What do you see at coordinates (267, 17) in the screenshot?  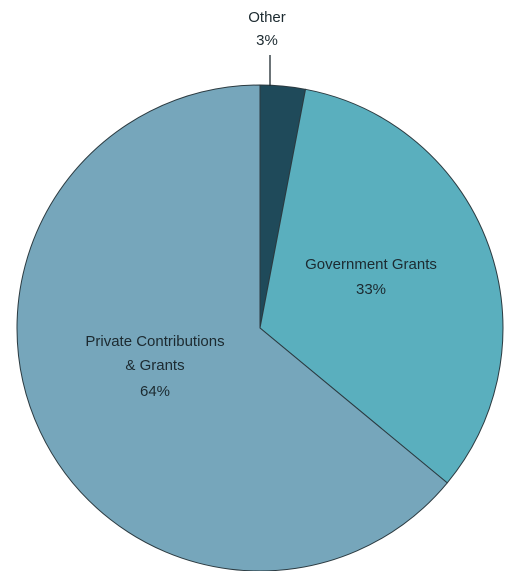 I see `slice-label-other: Other` at bounding box center [267, 17].